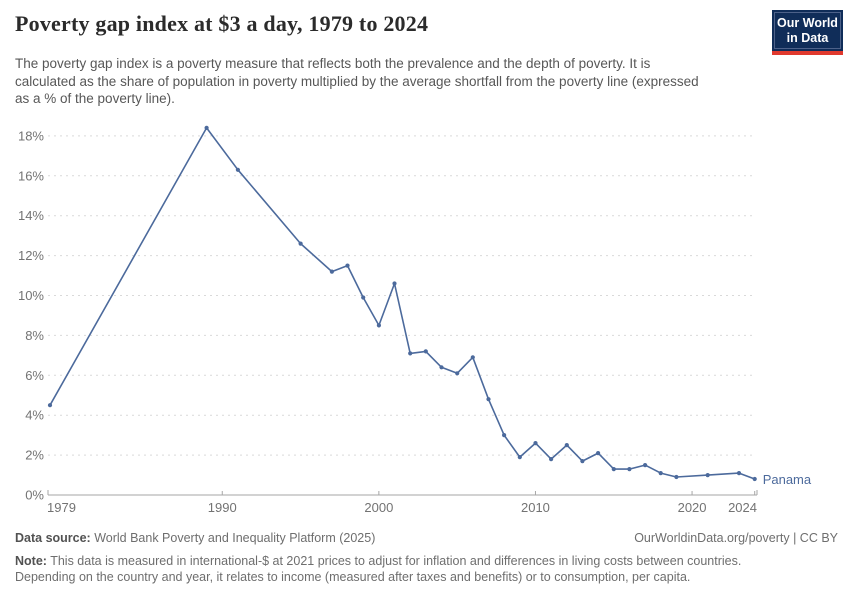 This screenshot has width=850, height=600. I want to click on owid-logo-line1: Our World, so click(807, 22).